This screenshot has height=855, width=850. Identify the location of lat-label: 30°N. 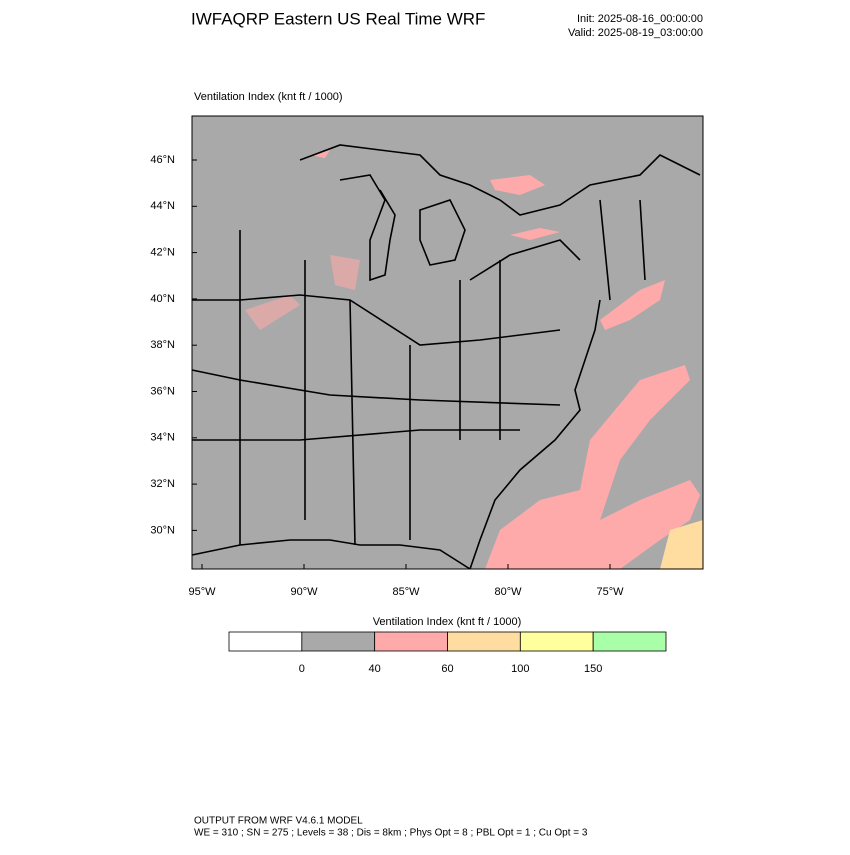
(162, 530).